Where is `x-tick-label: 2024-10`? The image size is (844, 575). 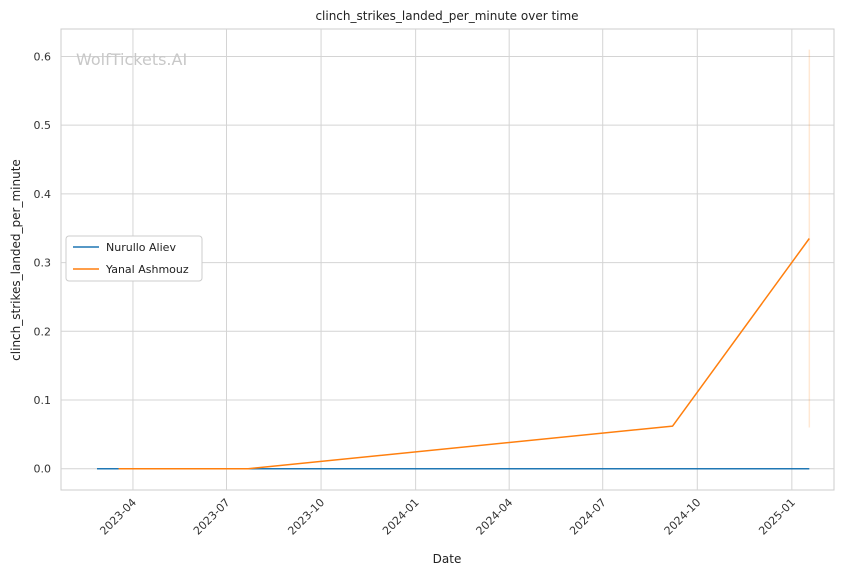
x-tick-label: 2024-10 is located at coordinates (683, 517).